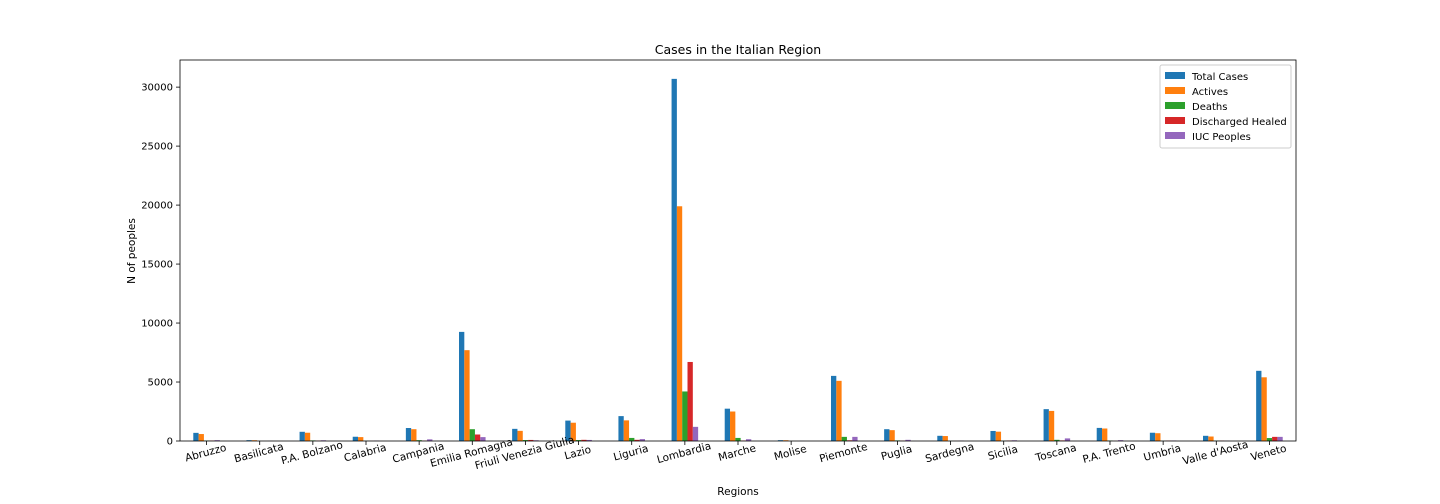  I want to click on legend-label: Discharged Healed, so click(1239, 122).